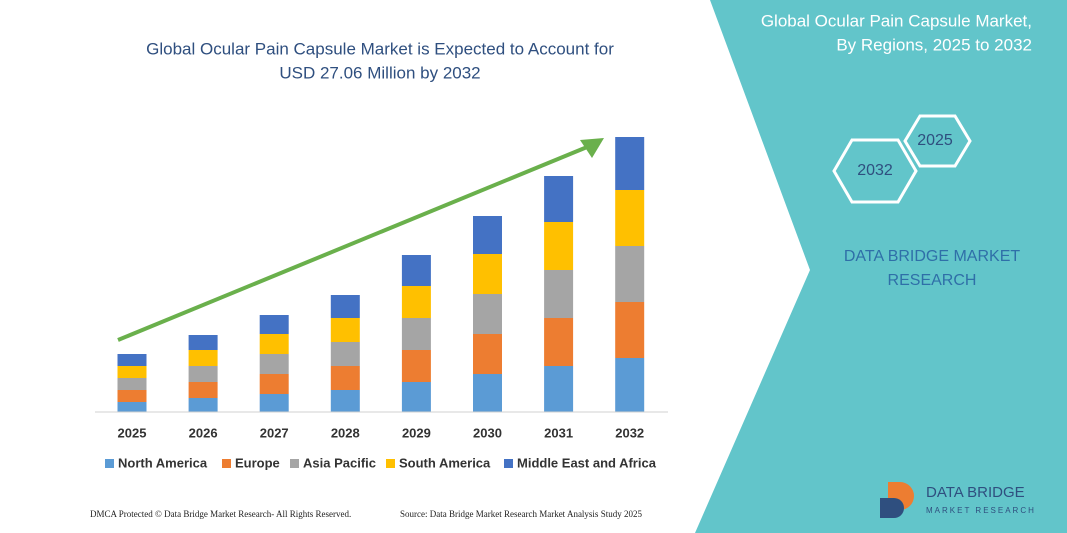  What do you see at coordinates (257, 462) in the screenshot?
I see `legend-label: Europe` at bounding box center [257, 462].